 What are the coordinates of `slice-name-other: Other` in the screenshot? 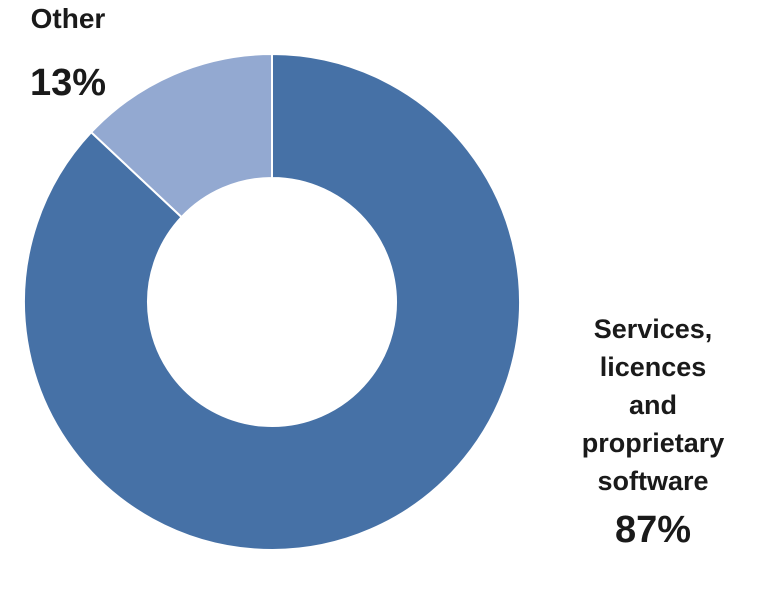 It's located at (68, 18).